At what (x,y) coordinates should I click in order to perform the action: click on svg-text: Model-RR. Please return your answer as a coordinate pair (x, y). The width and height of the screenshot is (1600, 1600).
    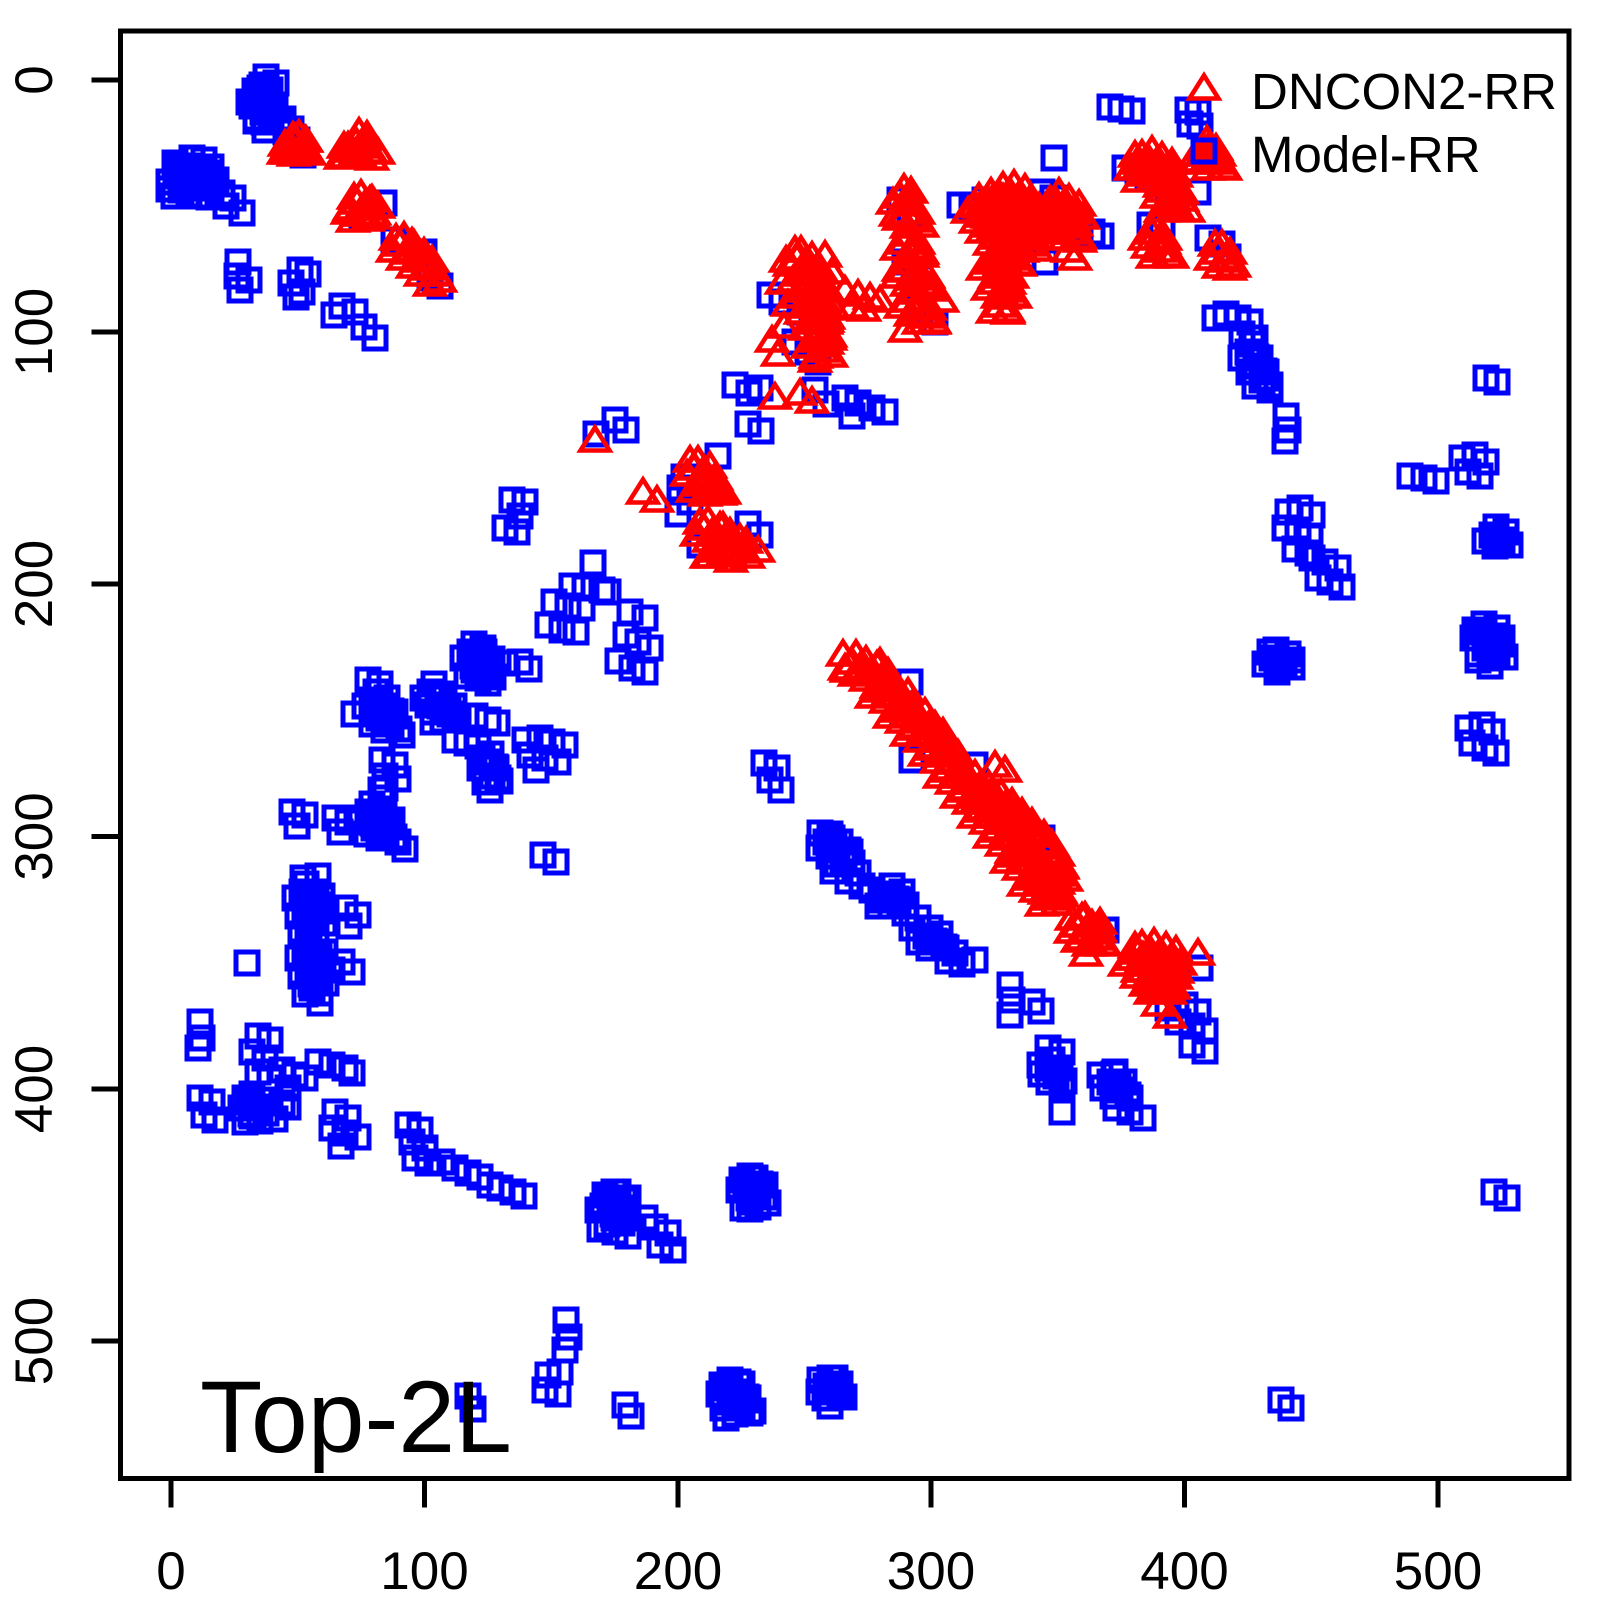
    Looking at the image, I should click on (1366, 154).